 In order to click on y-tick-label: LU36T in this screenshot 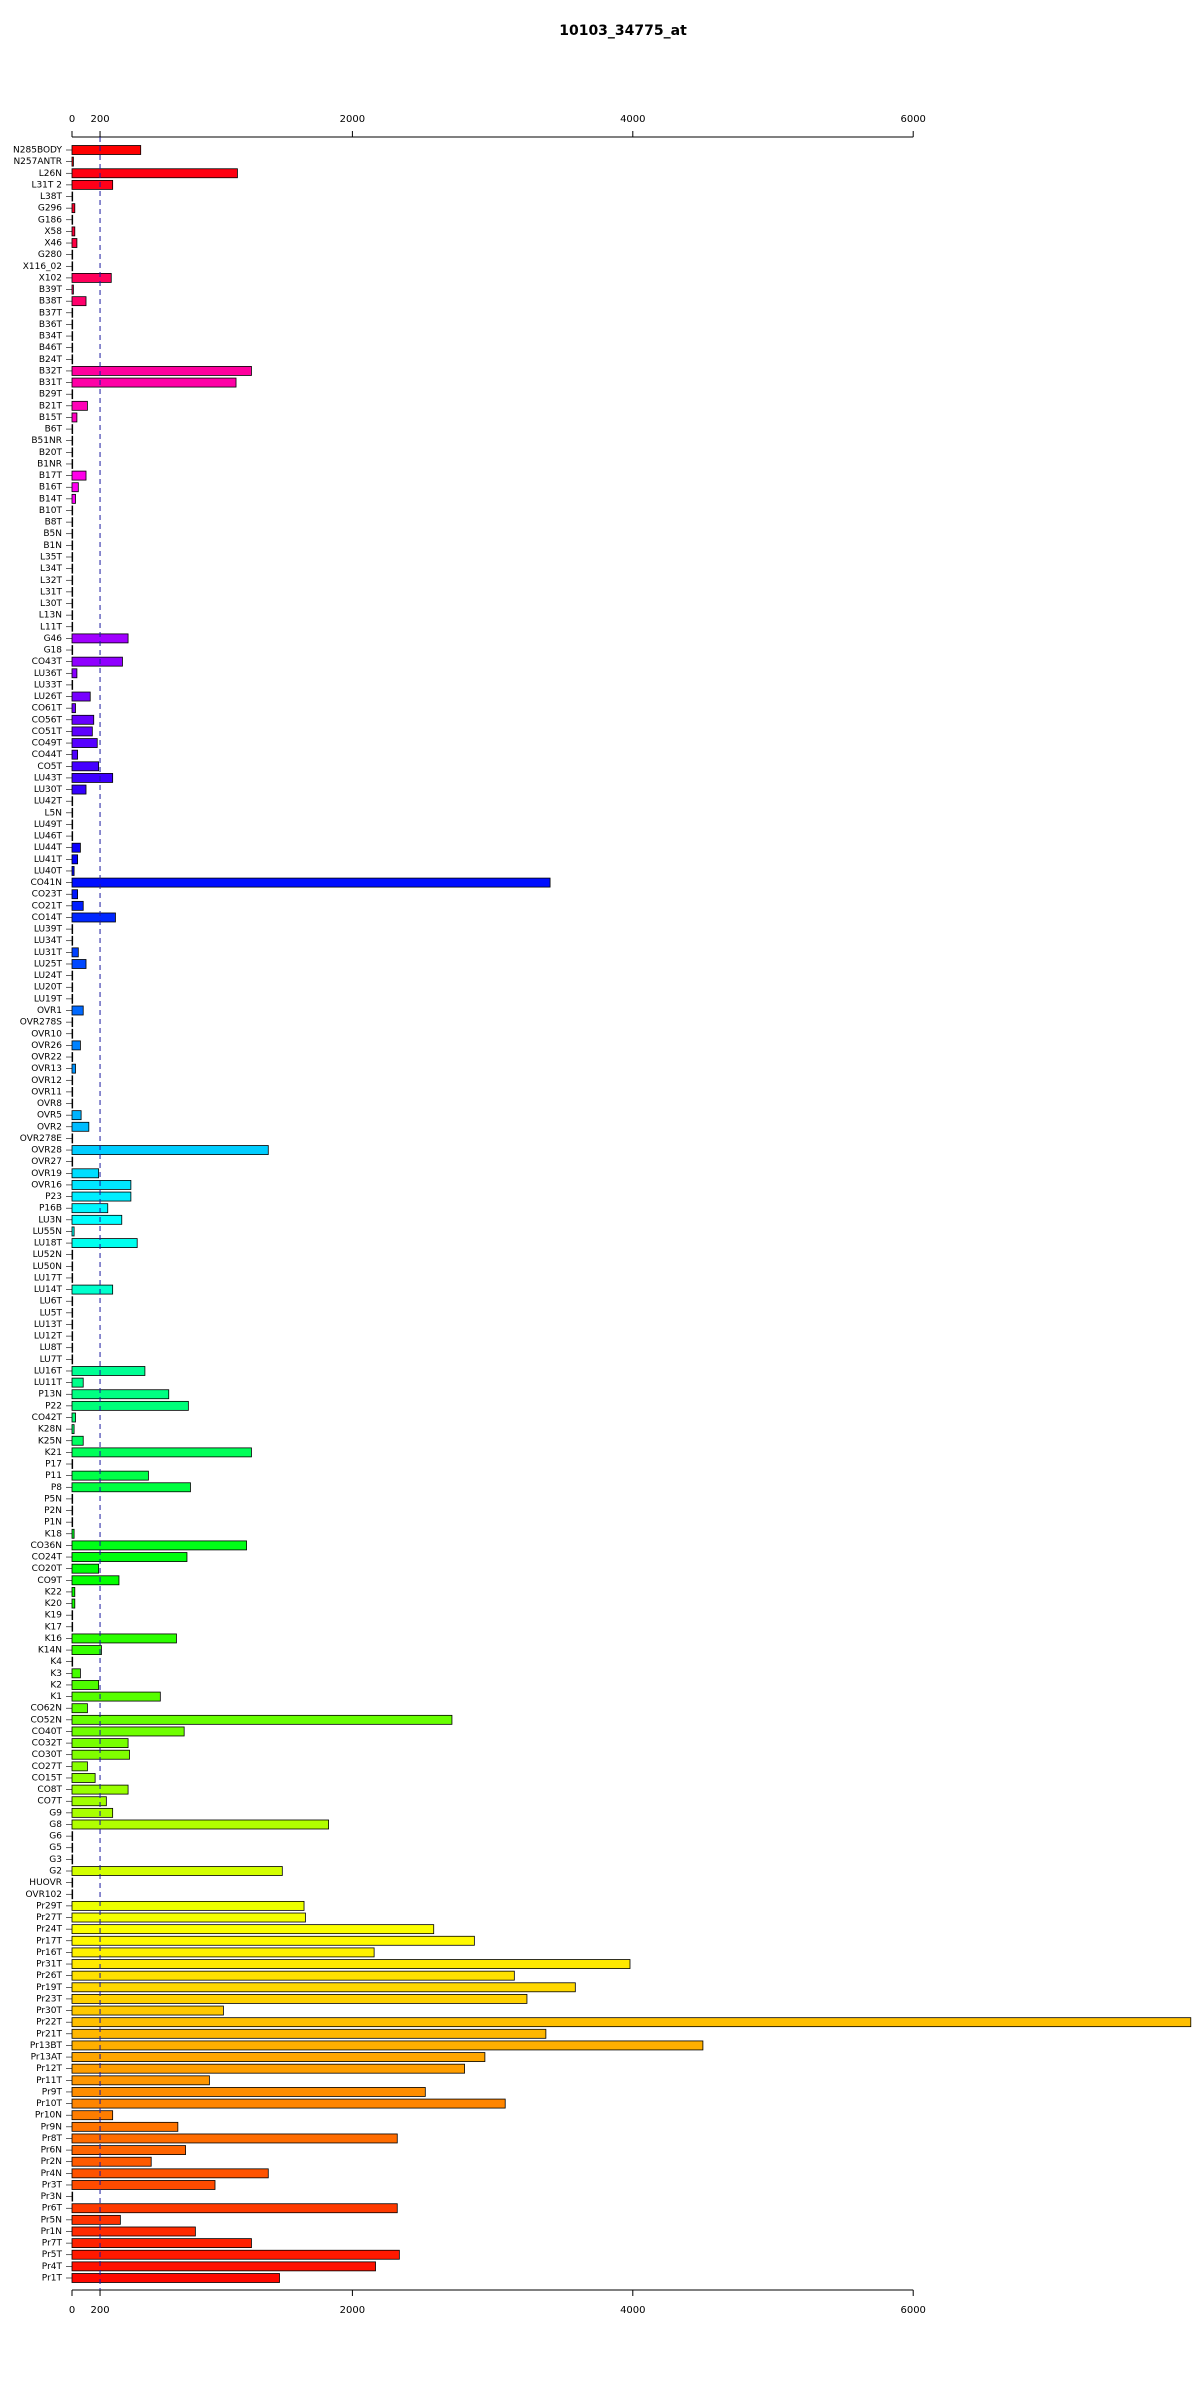, I will do `click(48, 674)`.